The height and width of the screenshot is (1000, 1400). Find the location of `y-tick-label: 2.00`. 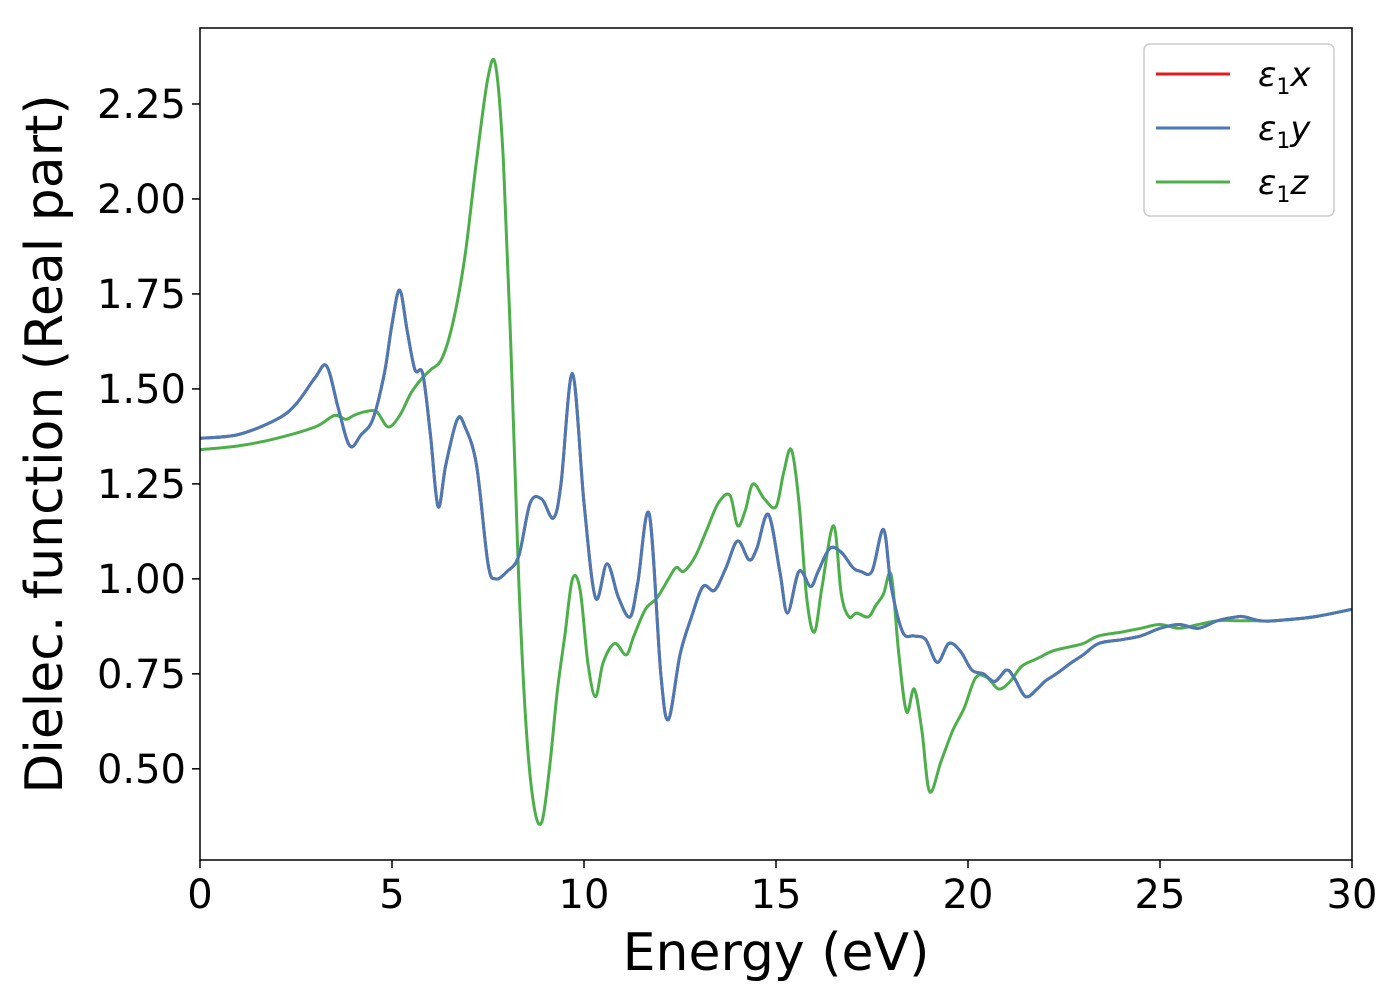

y-tick-label: 2.00 is located at coordinates (141, 200).